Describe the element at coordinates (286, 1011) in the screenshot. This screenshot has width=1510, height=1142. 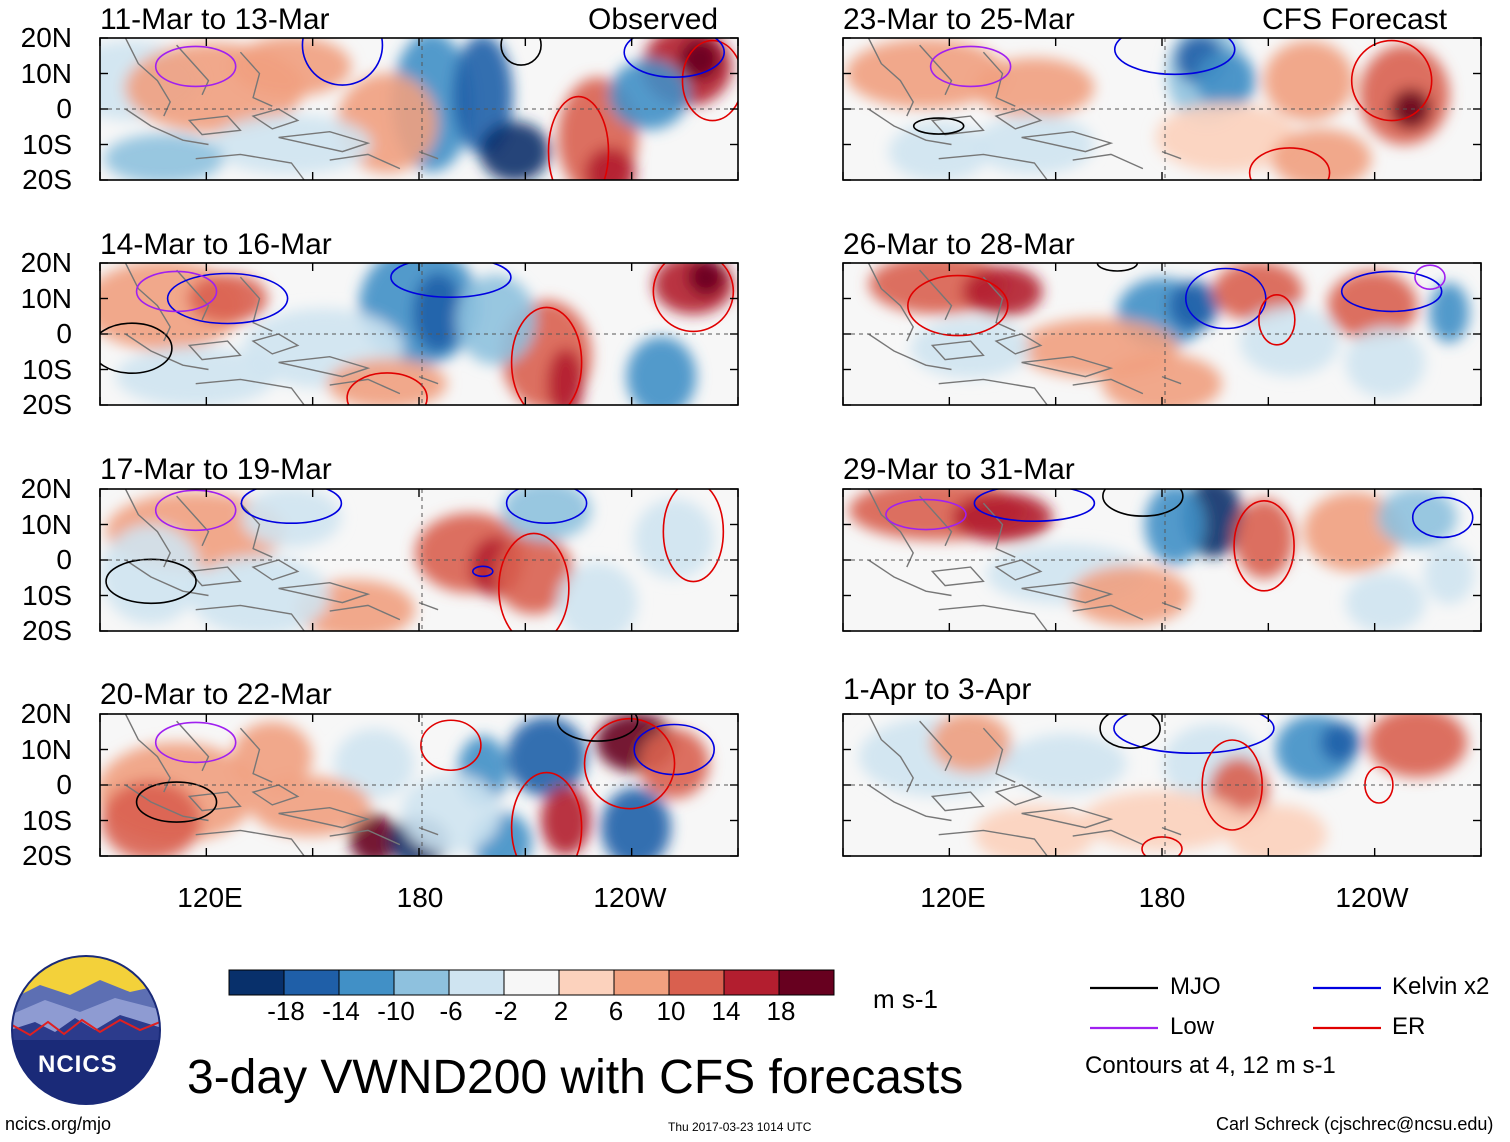
I see `colorbar-tick: -18` at that location.